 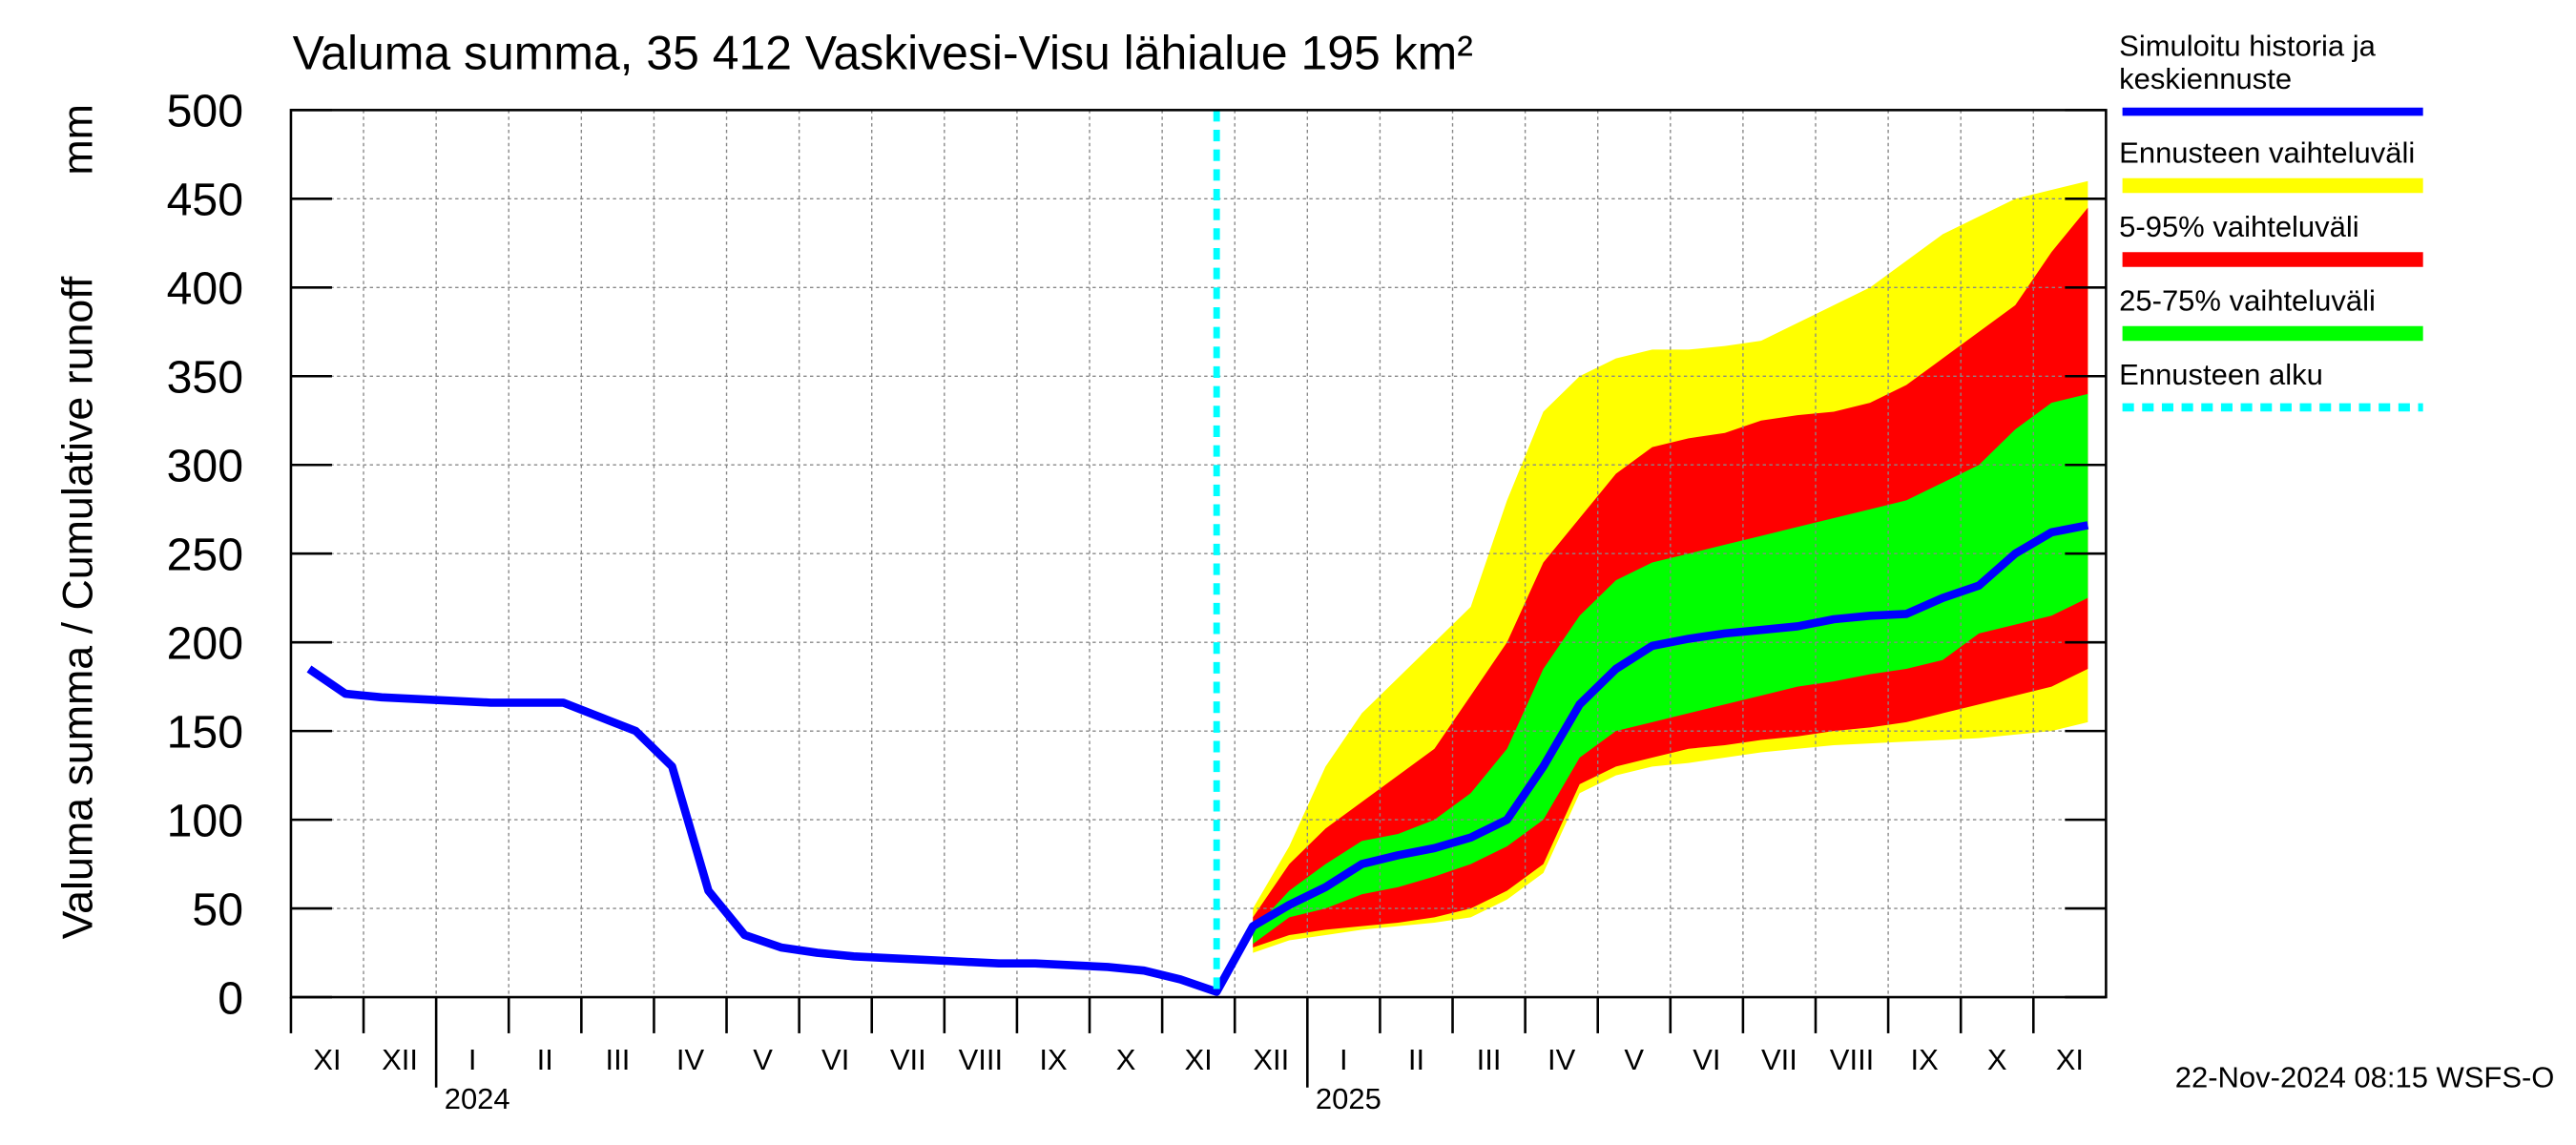 I want to click on y-tick-label: 100, so click(x=205, y=821).